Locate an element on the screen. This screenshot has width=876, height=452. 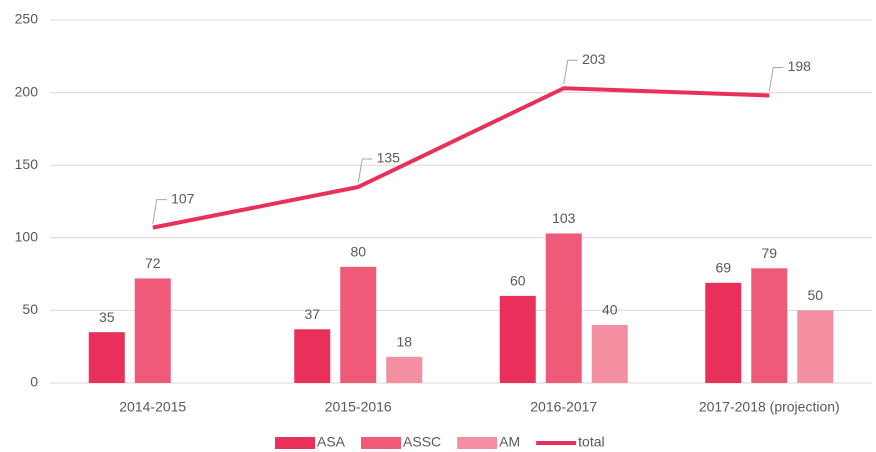
bar-value-label: 37 is located at coordinates (312, 314).